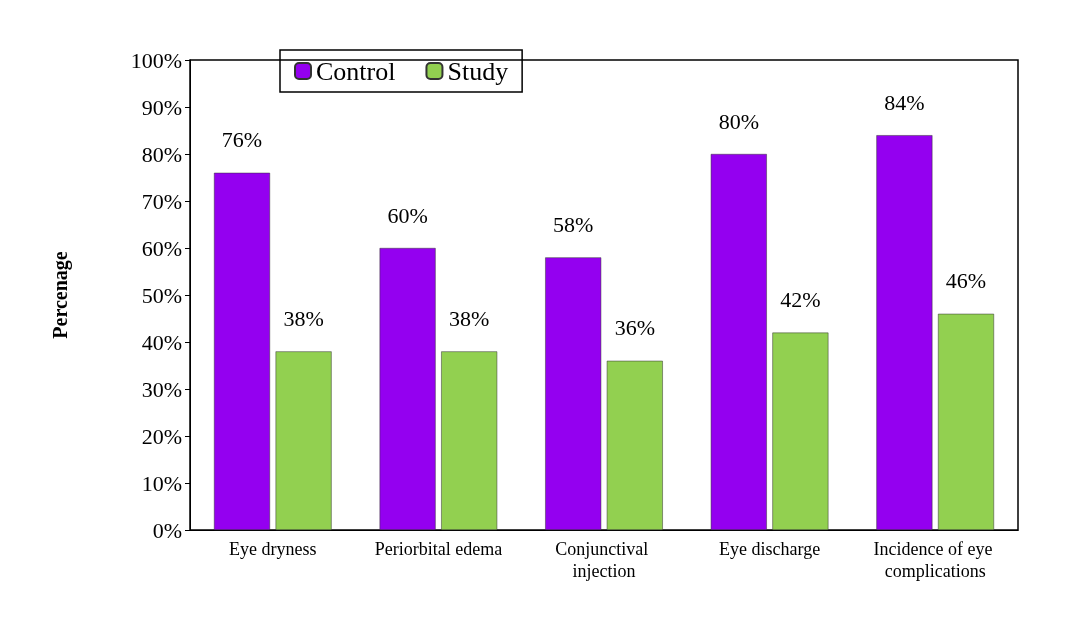 This screenshot has height=640, width=1078. Describe the element at coordinates (770, 549) in the screenshot. I see `x-tick-label: Eye discharge` at that location.